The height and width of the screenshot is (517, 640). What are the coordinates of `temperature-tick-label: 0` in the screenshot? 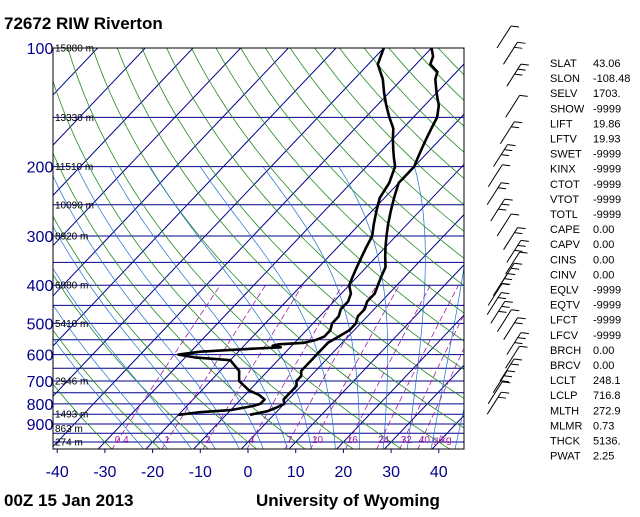 It's located at (248, 472).